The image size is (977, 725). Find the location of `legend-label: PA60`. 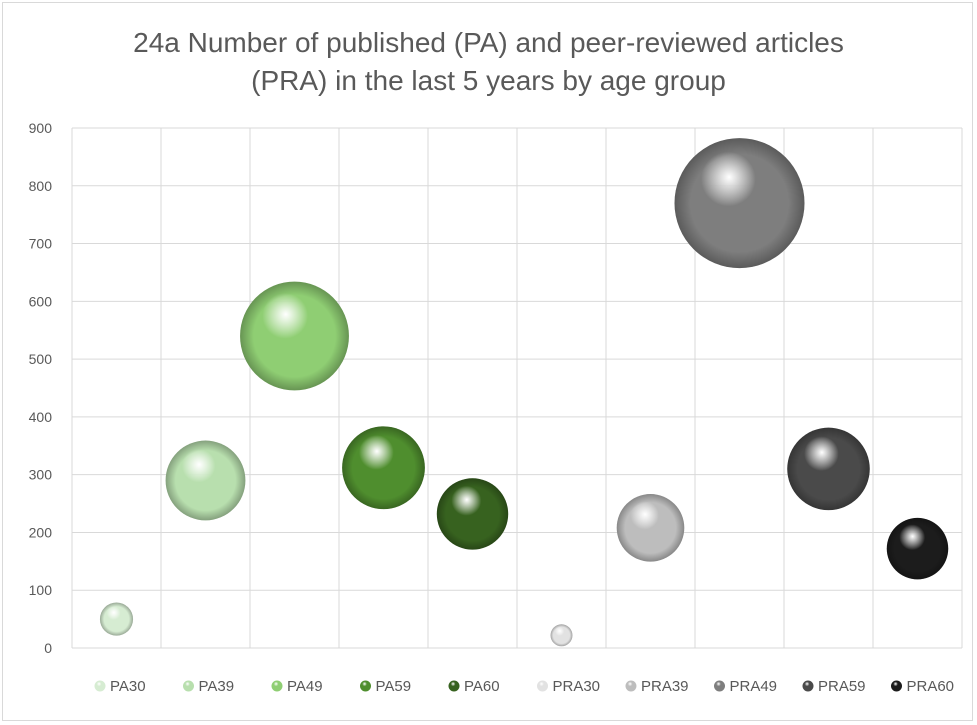

legend-label: PA60 is located at coordinates (482, 686).